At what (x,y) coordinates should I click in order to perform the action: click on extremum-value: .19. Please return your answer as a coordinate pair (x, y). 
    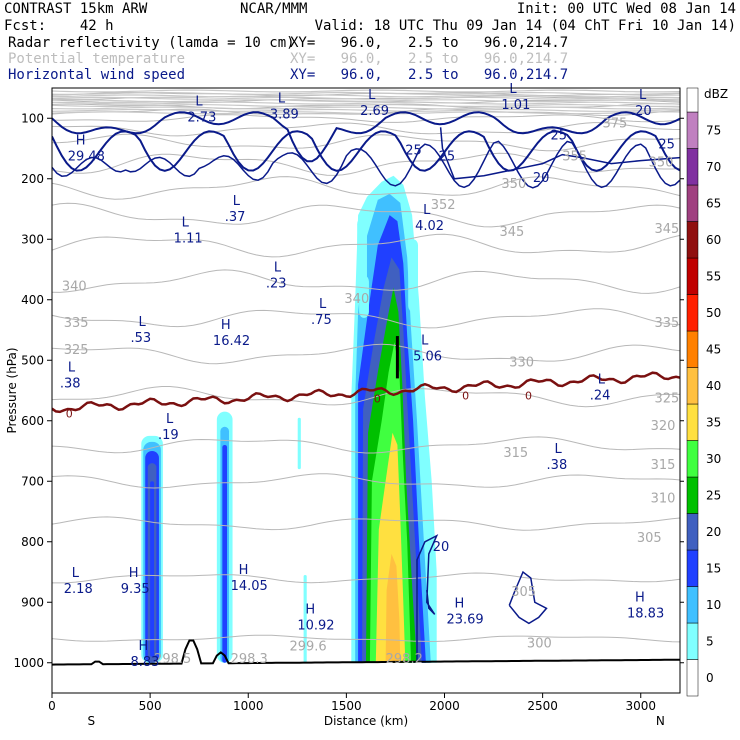
    Looking at the image, I should click on (168, 435).